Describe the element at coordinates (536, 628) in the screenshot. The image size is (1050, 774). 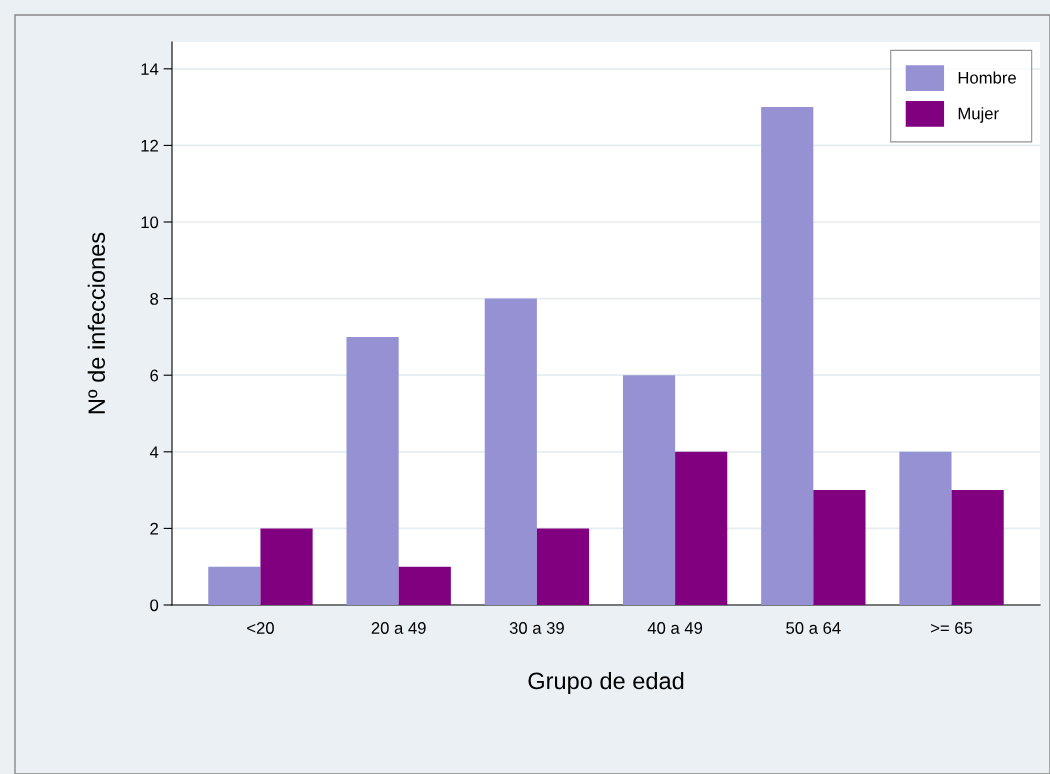
I see `x-tick-label: 30 a 39` at that location.